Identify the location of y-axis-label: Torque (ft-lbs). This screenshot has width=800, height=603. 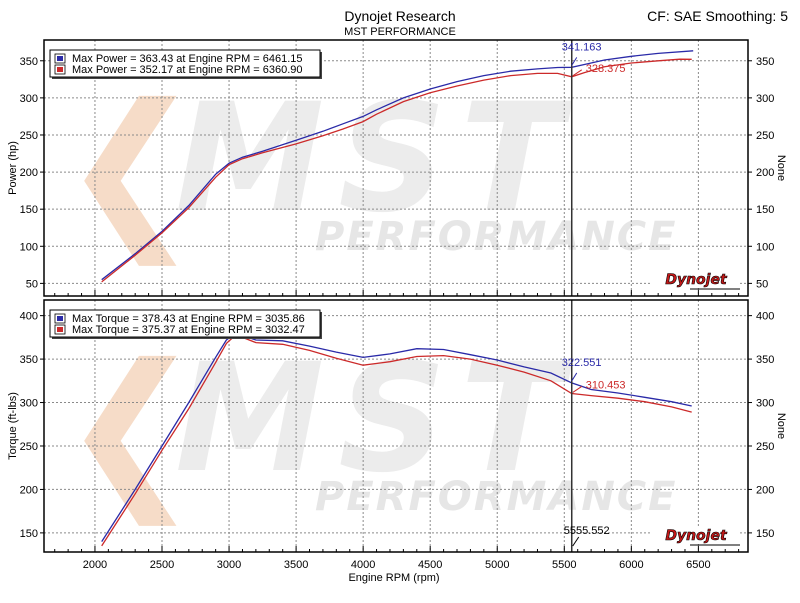
(13, 426).